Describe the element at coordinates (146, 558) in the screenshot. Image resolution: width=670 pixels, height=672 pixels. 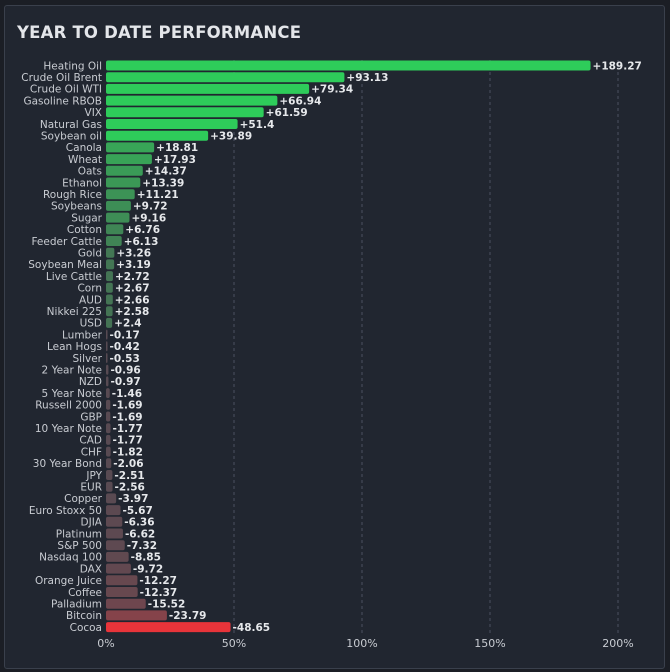
I see `value-label: -8.85` at that location.